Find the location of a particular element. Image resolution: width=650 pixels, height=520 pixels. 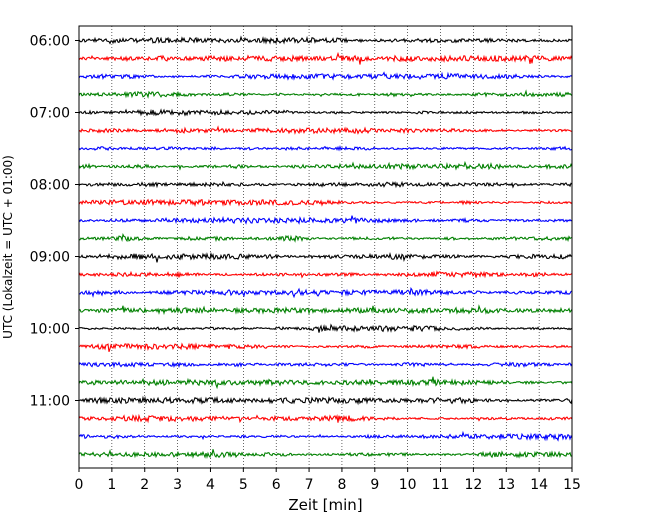

x-tick-label: 13 is located at coordinates (506, 485).